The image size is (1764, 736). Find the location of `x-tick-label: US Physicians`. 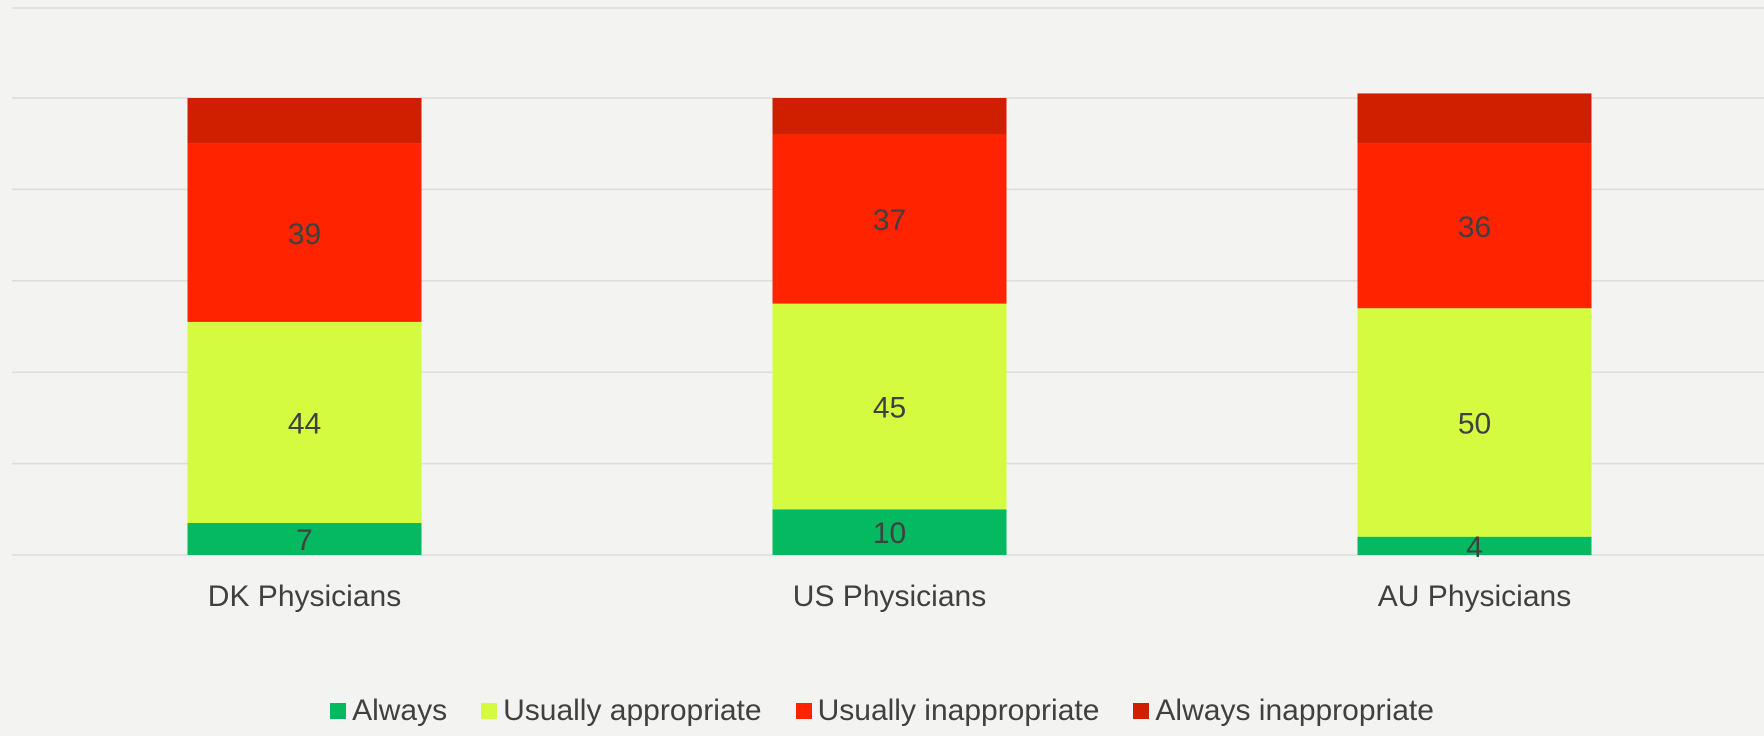

x-tick-label: US Physicians is located at coordinates (889, 596).